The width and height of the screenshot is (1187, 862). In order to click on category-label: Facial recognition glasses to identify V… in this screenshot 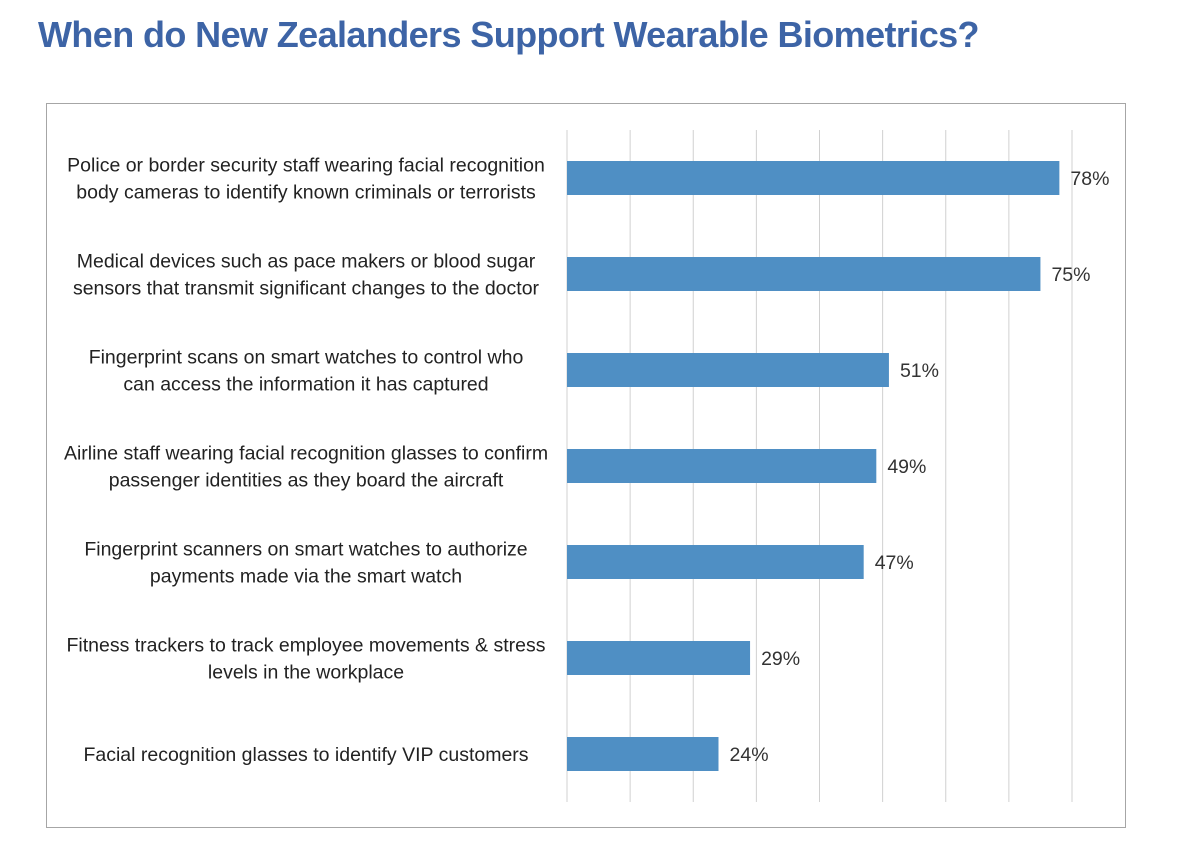, I will do `click(305, 755)`.